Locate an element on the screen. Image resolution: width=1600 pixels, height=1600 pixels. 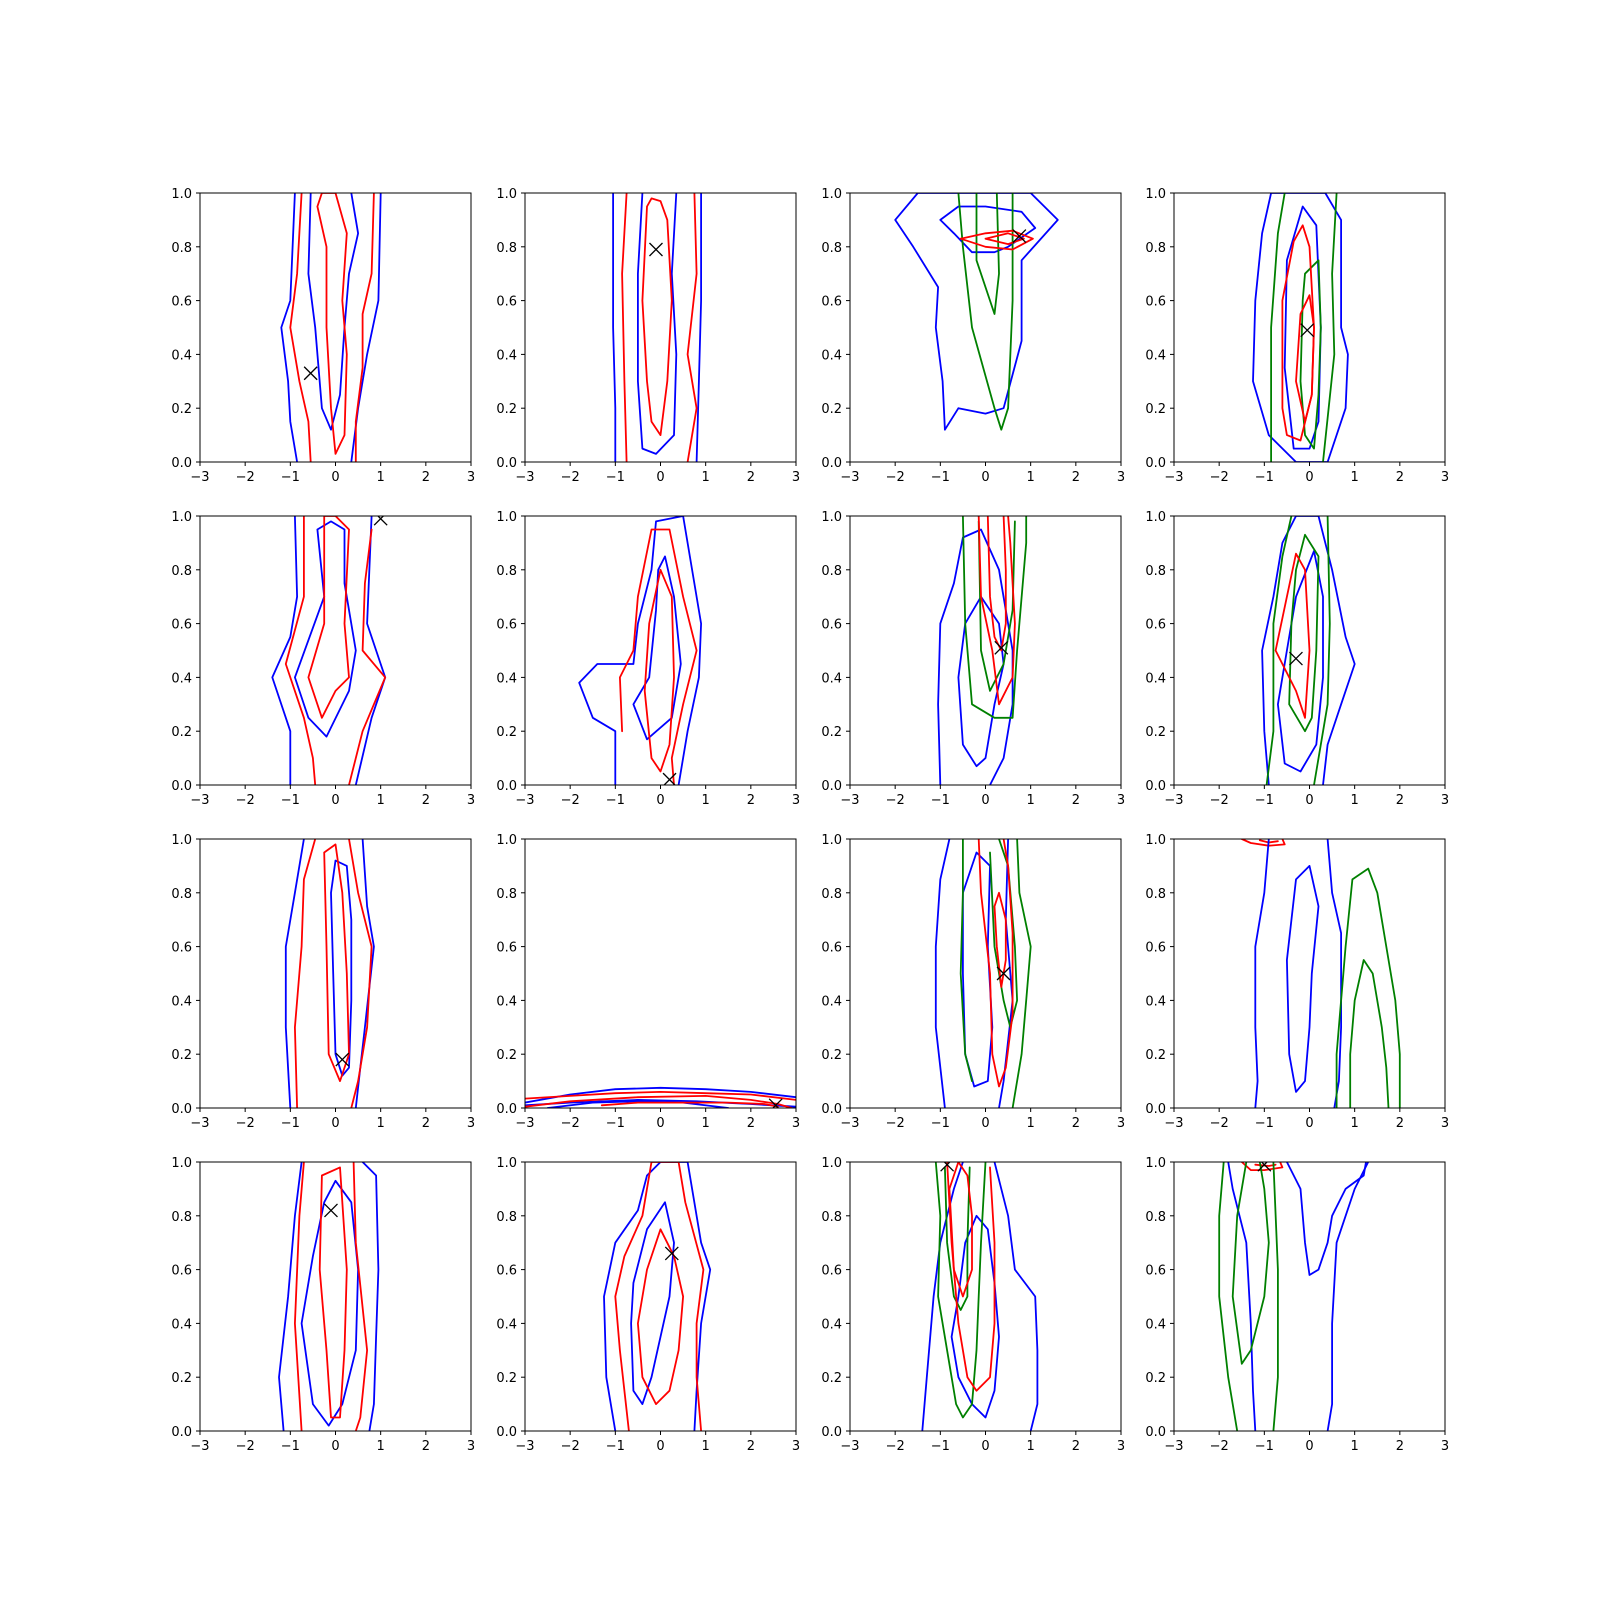
subplot-1-1: −3 −2 −1 0 1 2 3 0.0 0.2 0.4 0.6 0.8 1.0 is located at coordinates (323, 336).